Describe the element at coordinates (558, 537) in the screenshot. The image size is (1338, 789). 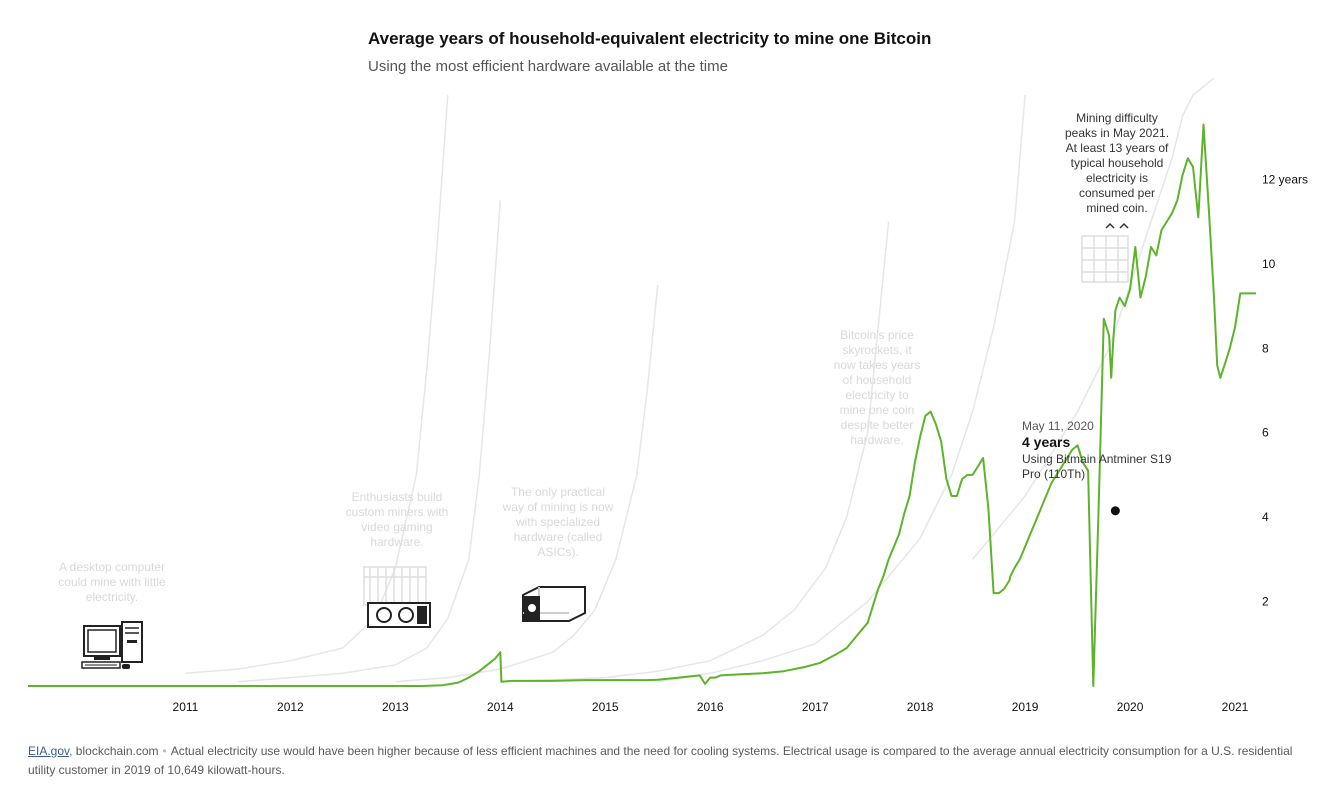
I see `faded-annotation-asic-line-4: hardware (called` at that location.